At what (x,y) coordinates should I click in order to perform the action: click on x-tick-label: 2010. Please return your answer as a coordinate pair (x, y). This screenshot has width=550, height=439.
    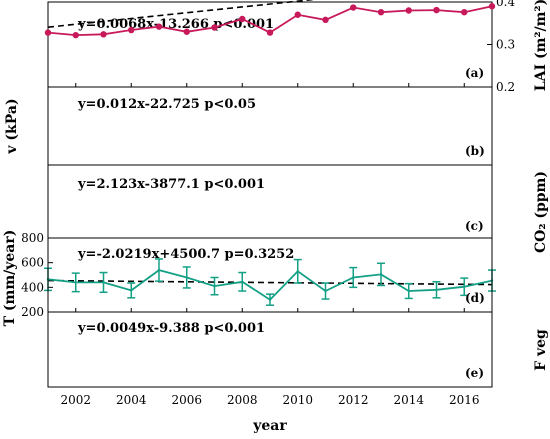
    Looking at the image, I should click on (297, 400).